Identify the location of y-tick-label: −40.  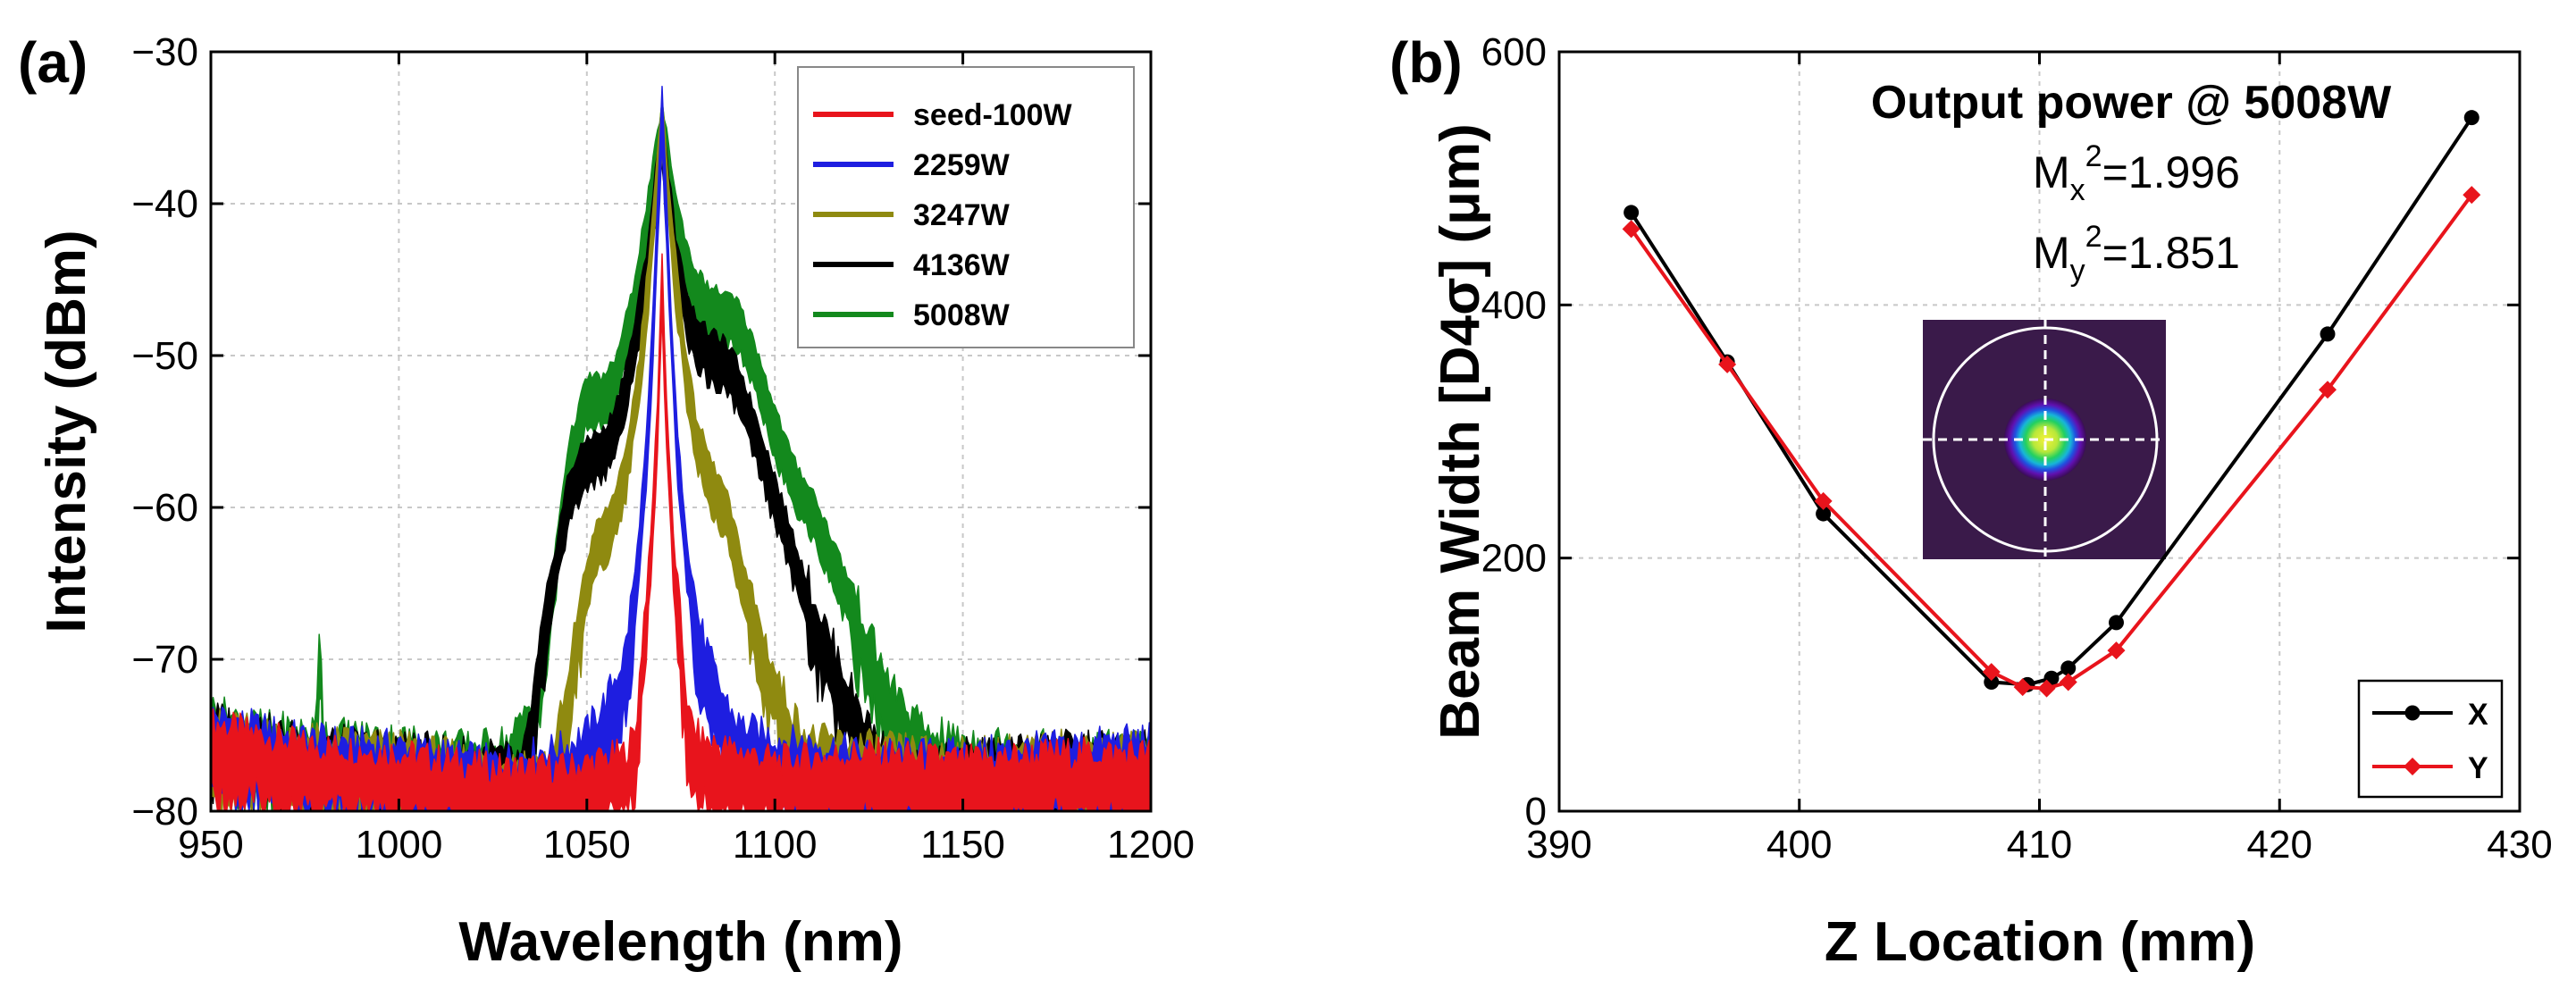
(164, 204).